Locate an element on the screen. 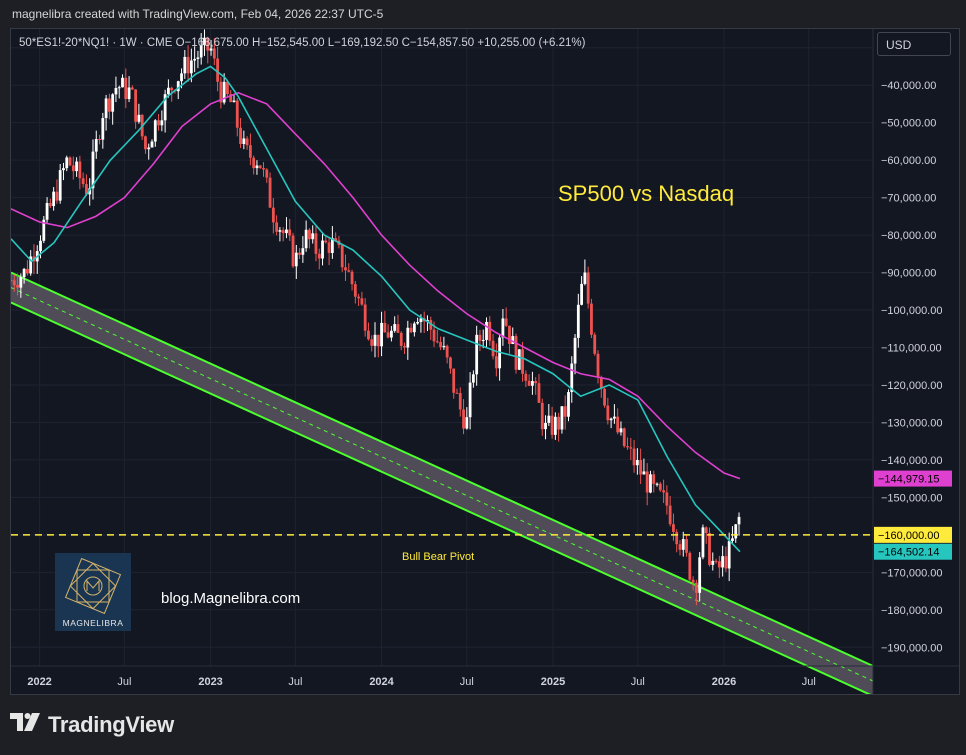  footer-bar: TradingView is located at coordinates (483, 726).